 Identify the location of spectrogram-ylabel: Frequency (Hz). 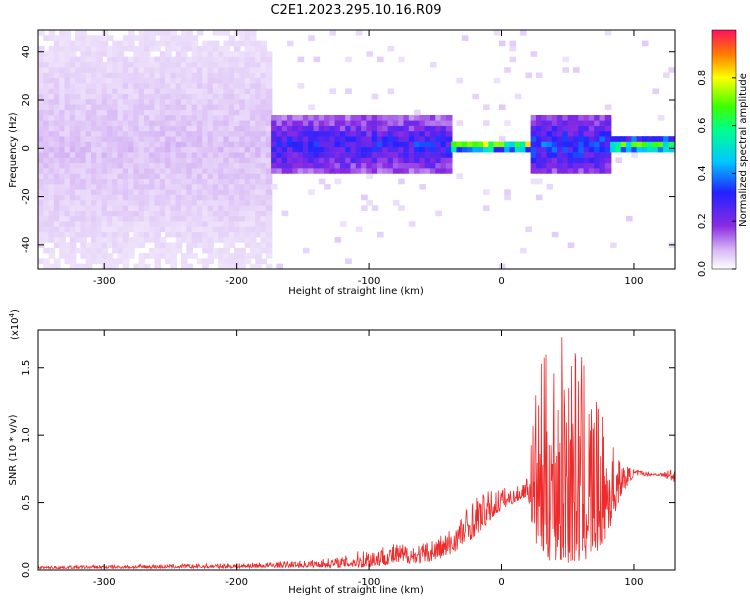
(13, 150).